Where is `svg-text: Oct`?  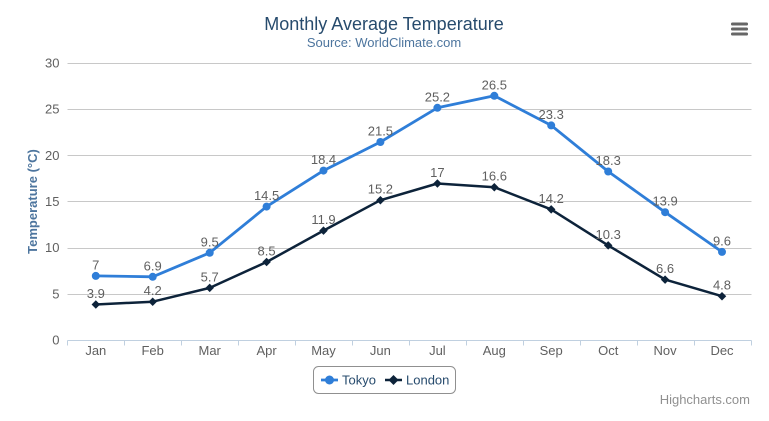
svg-text: Oct is located at coordinates (608, 350).